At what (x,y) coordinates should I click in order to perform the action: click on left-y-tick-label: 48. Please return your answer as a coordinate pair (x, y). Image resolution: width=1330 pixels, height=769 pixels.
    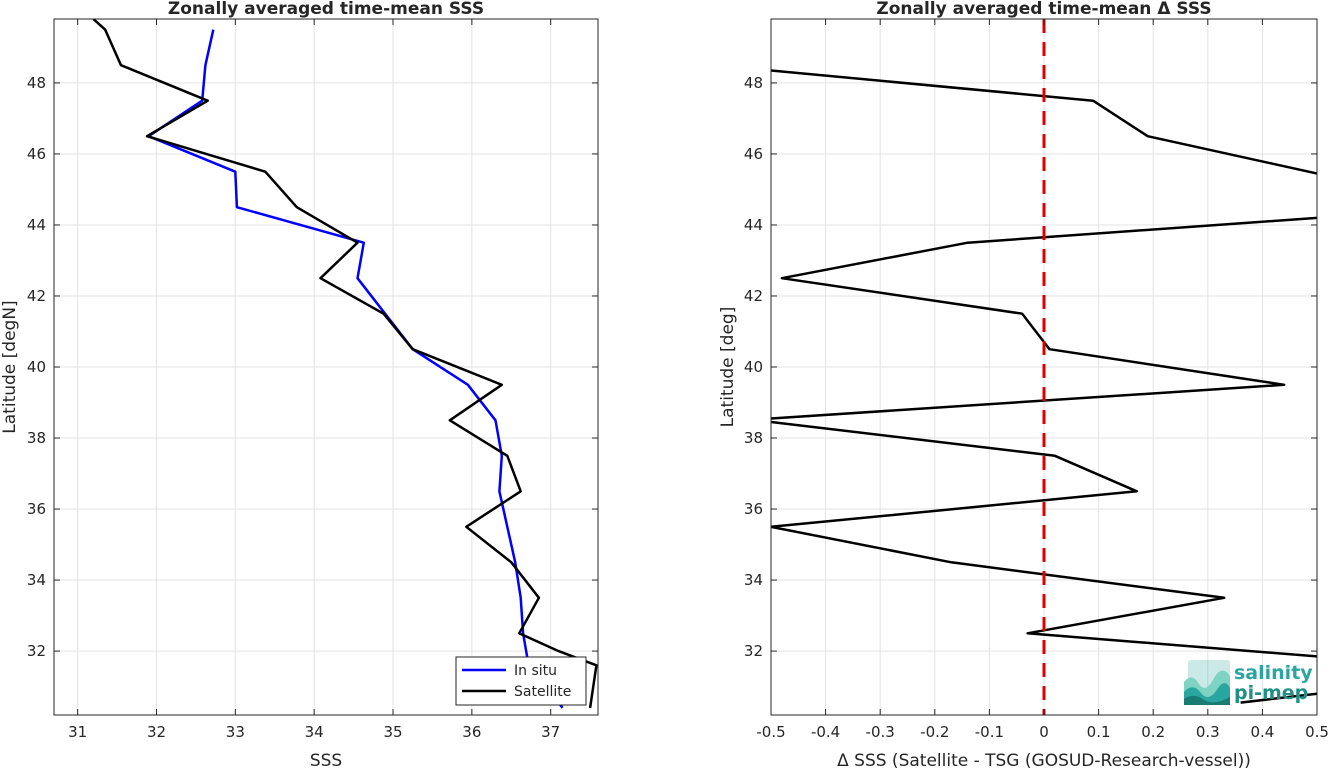
    Looking at the image, I should click on (36, 83).